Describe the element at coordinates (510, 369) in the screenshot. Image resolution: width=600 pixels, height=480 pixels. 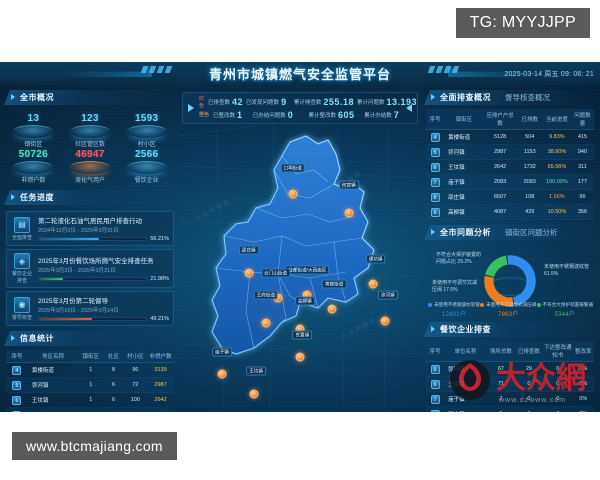
I see `table-row: 5 弥河镇 67 29 0 0%` at that location.